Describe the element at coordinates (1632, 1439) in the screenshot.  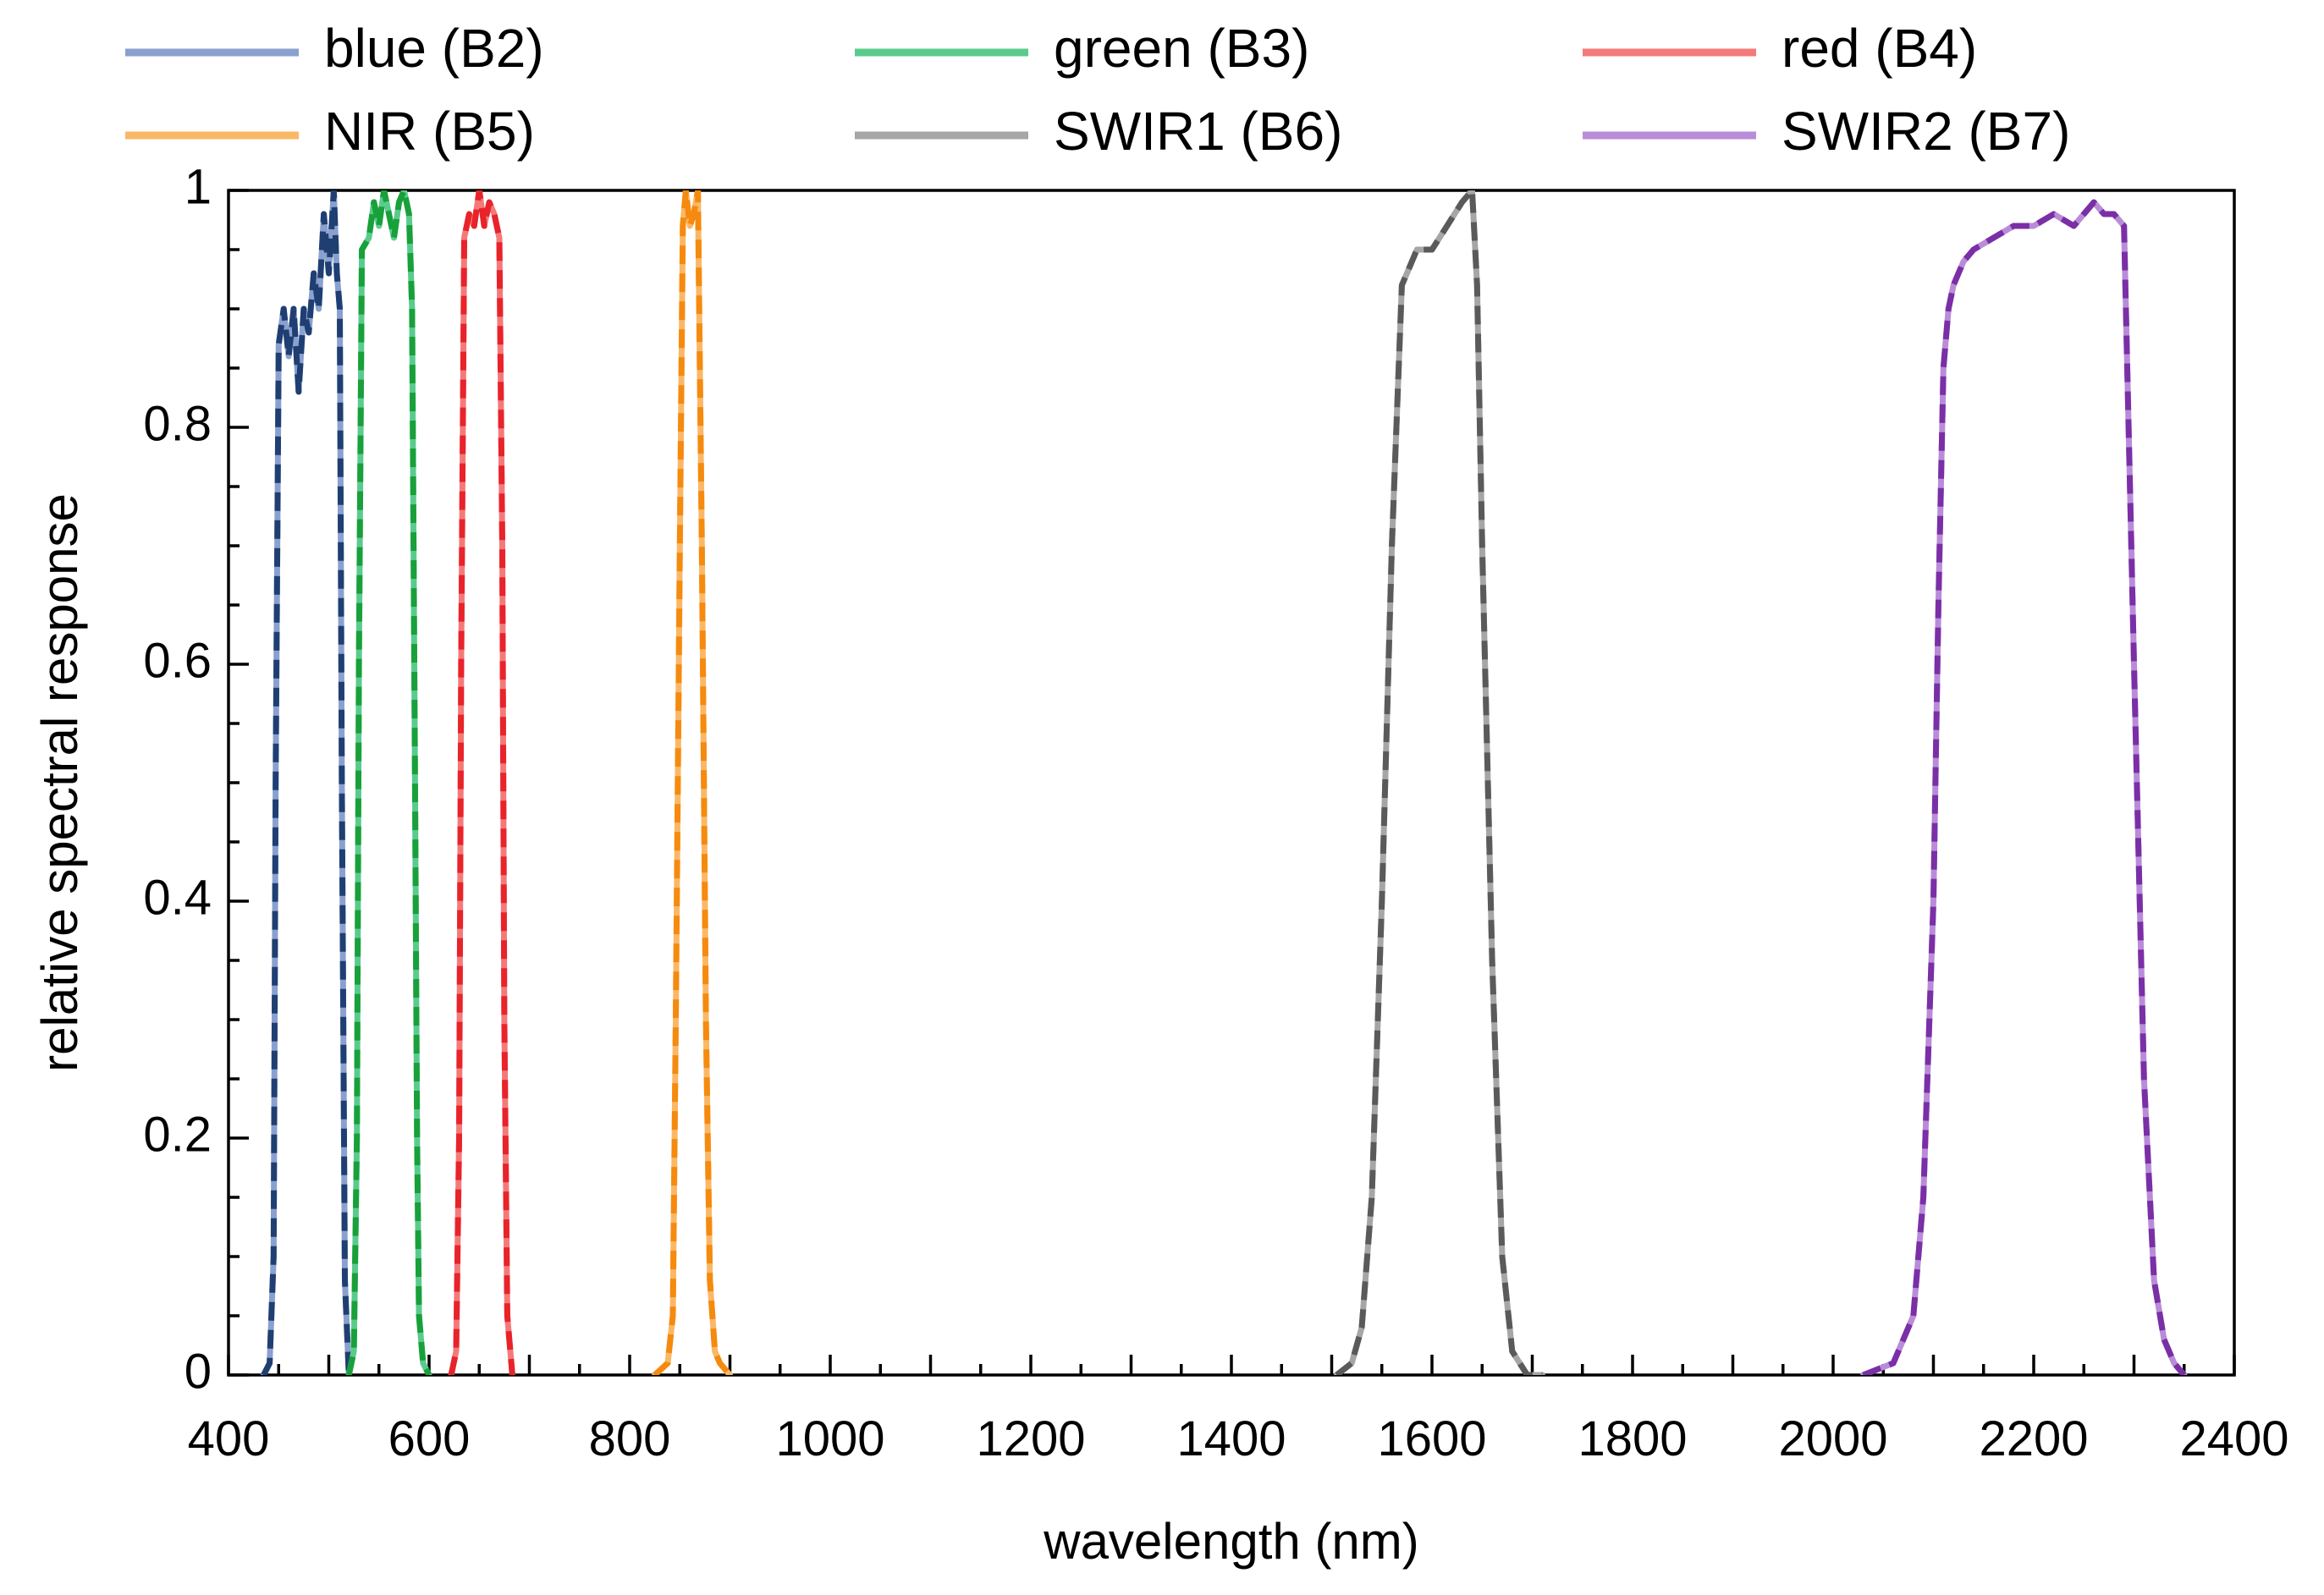
I see `x-tick-label: 1800` at that location.